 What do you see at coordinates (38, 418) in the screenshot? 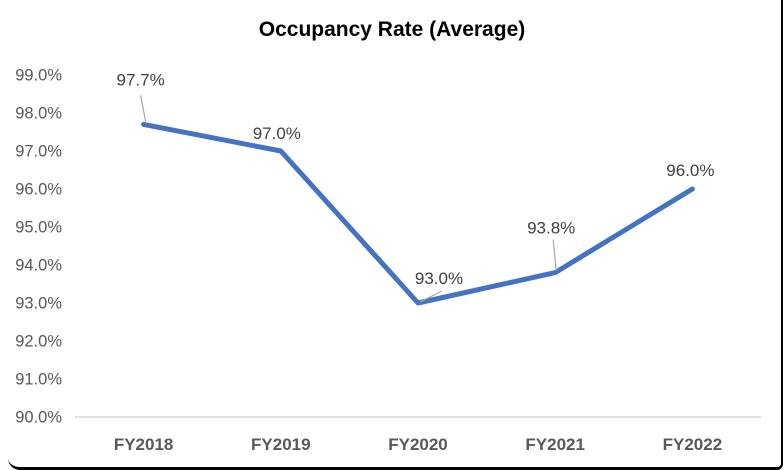
I see `y-axis-tick-label: 90.0%` at bounding box center [38, 418].